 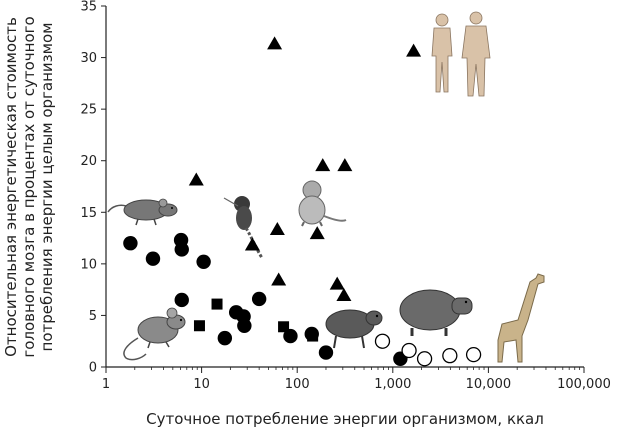 I want to click on y-tick-label: 10, so click(x=88, y=264).